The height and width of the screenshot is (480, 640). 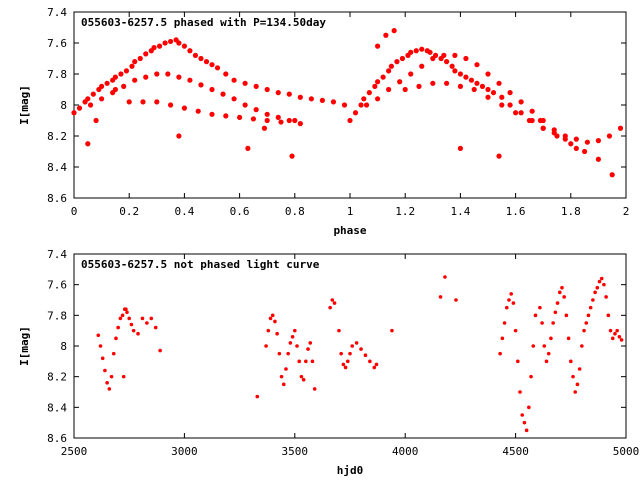 What do you see at coordinates (460, 211) in the screenshot?
I see `phased-x-tick-label: 1.4` at bounding box center [460, 211].